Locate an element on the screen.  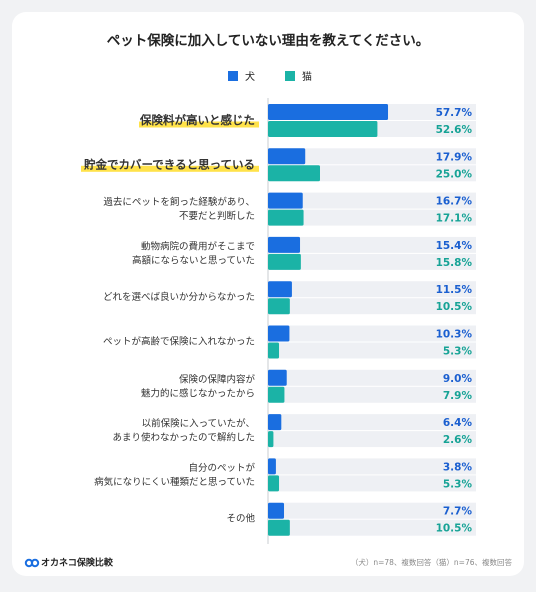
value-label: 17.9% is located at coordinates (454, 157).